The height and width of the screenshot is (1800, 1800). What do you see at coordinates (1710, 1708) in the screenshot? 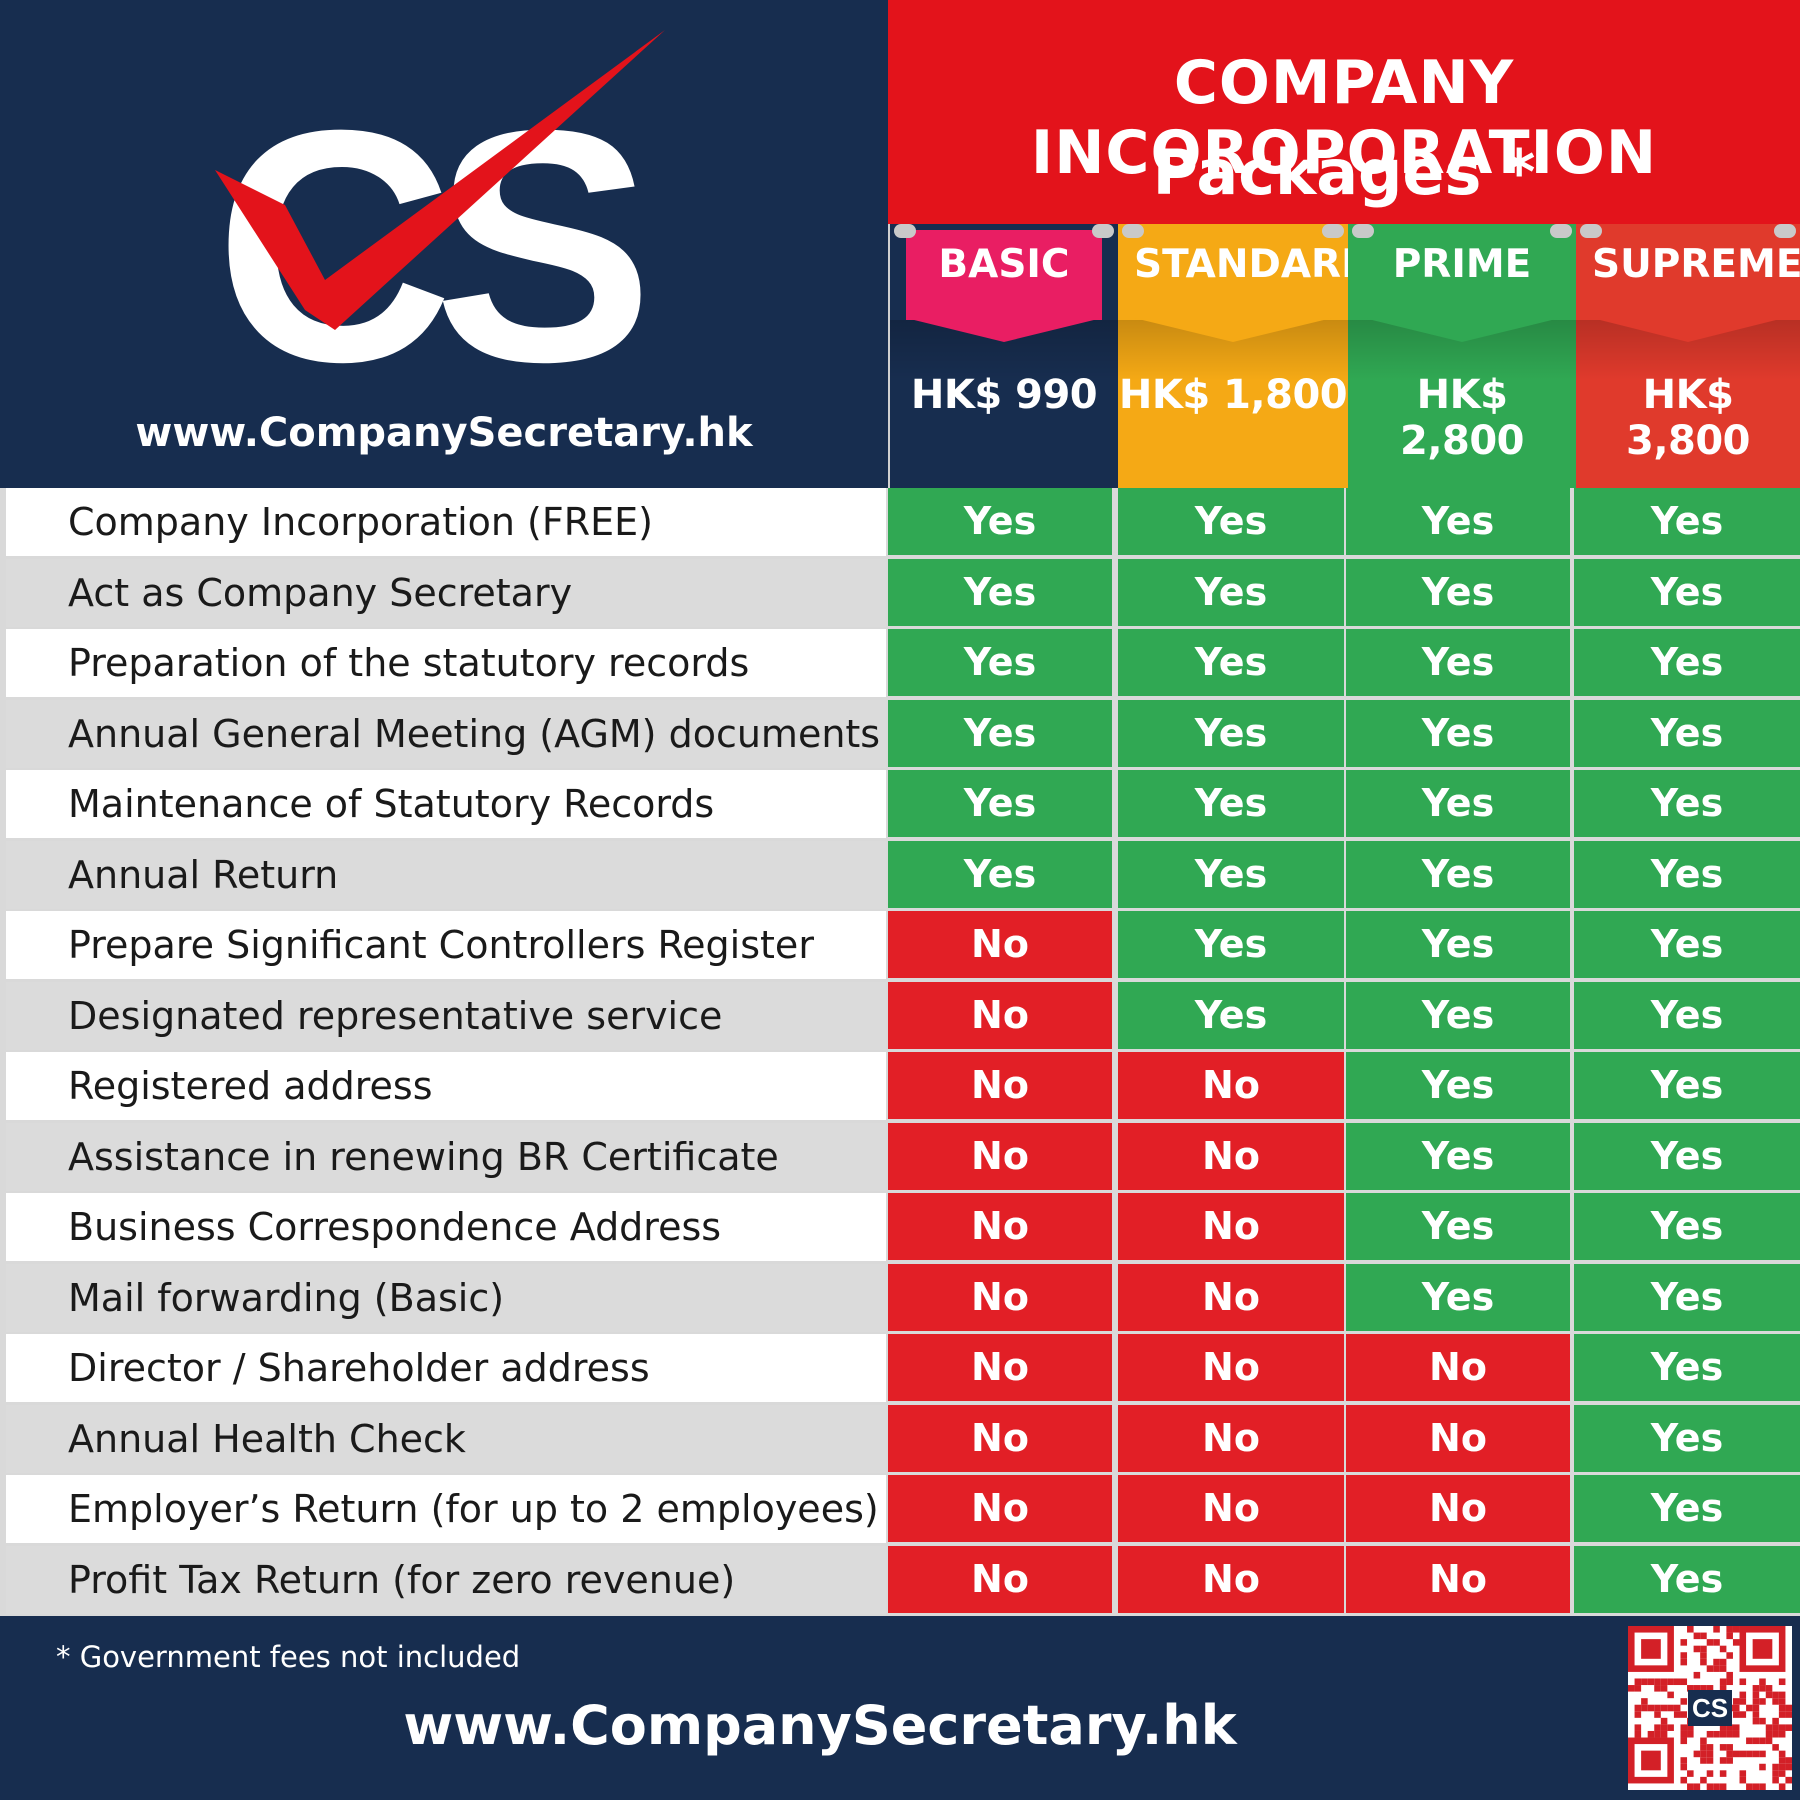
I see `qr-code: CS` at bounding box center [1710, 1708].